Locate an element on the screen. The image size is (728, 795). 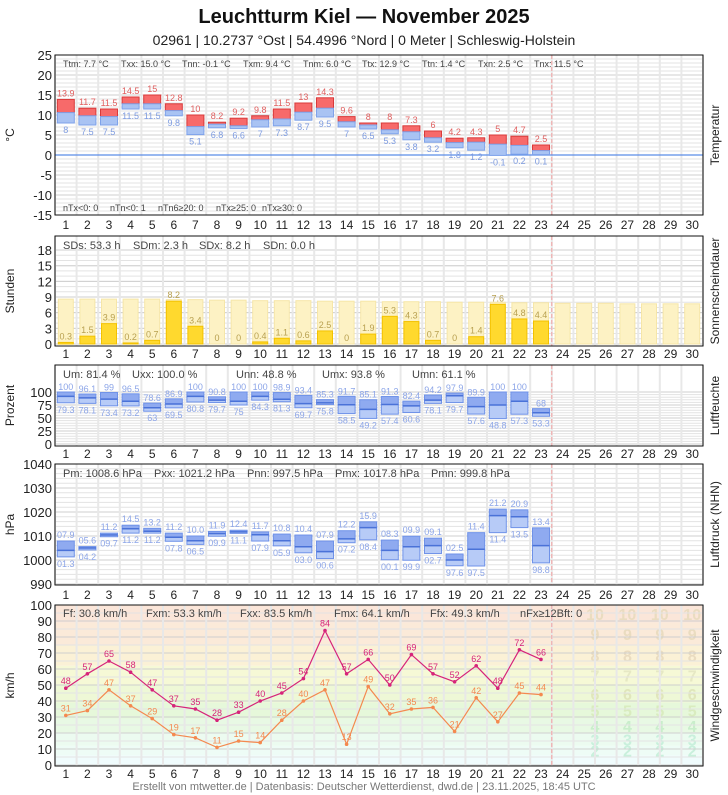
y-axis-label: hPa is located at coordinates (10, 525).